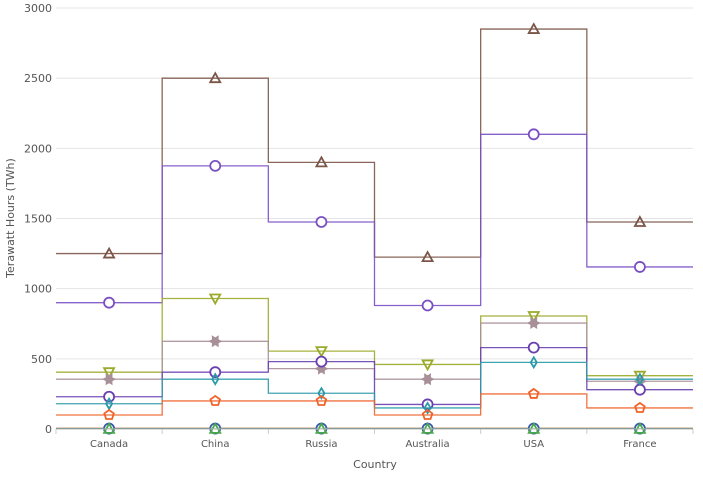 Image resolution: width=703 pixels, height=478 pixels. Describe the element at coordinates (38, 289) in the screenshot. I see `y-tick-label: 1000` at that location.